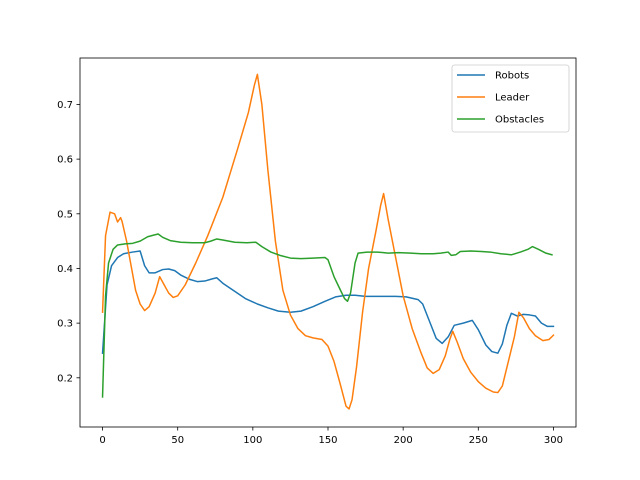  What do you see at coordinates (102, 440) in the screenshot?
I see `x-tick-label: 0` at bounding box center [102, 440].